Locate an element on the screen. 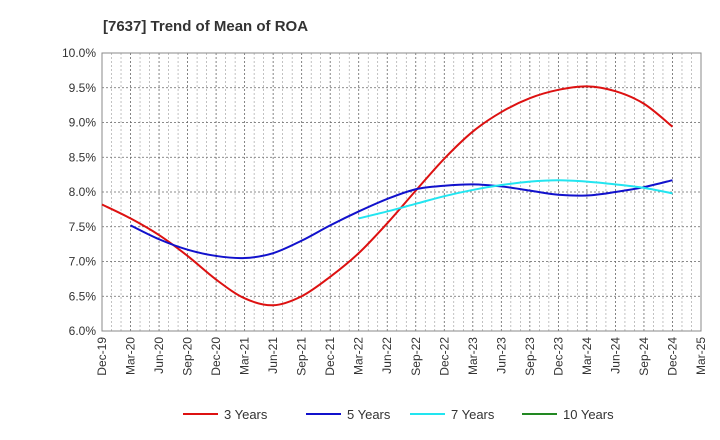 The height and width of the screenshot is (440, 720). legend-label: 7 Years is located at coordinates (473, 414).